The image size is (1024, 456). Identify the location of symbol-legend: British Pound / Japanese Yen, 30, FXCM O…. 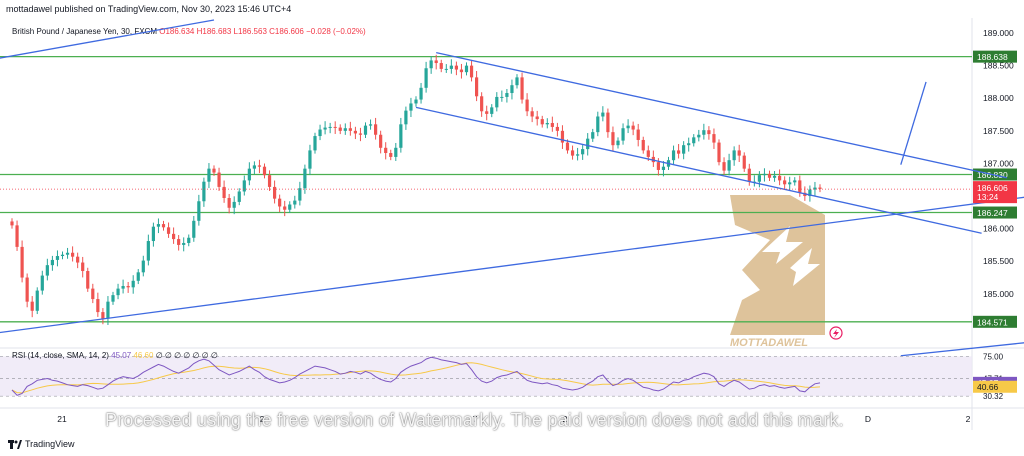
(189, 31).